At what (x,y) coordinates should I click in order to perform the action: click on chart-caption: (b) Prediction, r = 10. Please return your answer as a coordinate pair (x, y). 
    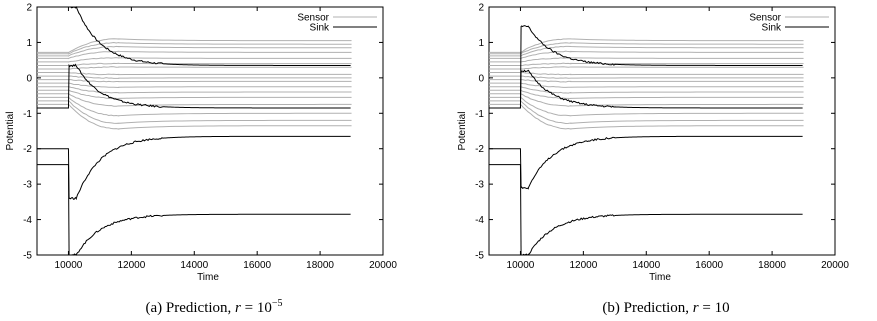
    Looking at the image, I should click on (665, 308).